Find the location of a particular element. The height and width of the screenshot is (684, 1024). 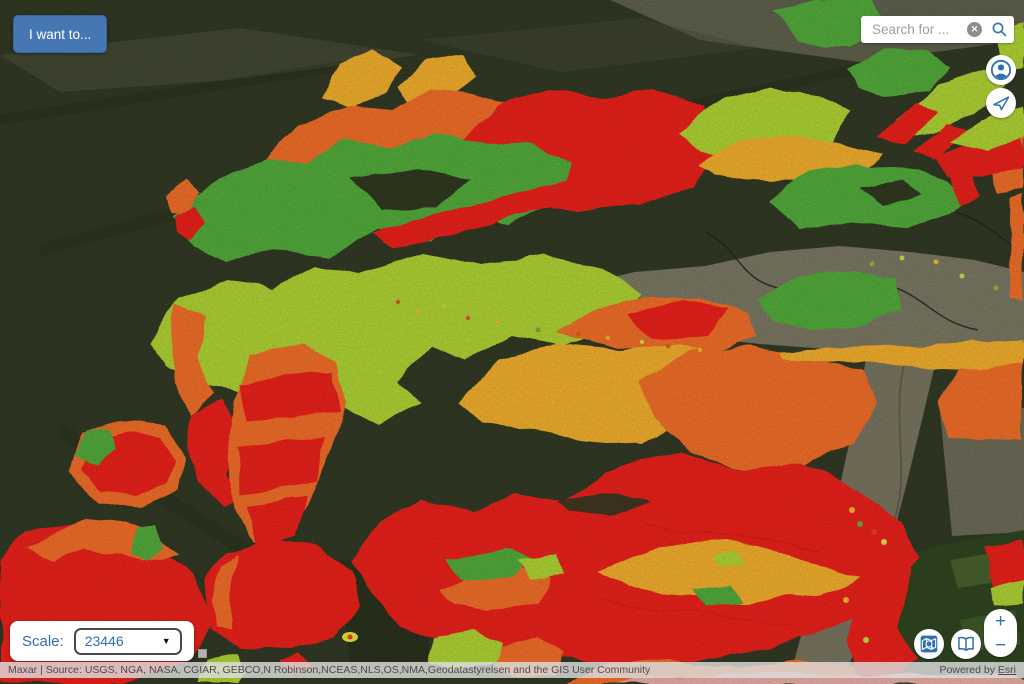

basemap-icon is located at coordinates (929, 644).